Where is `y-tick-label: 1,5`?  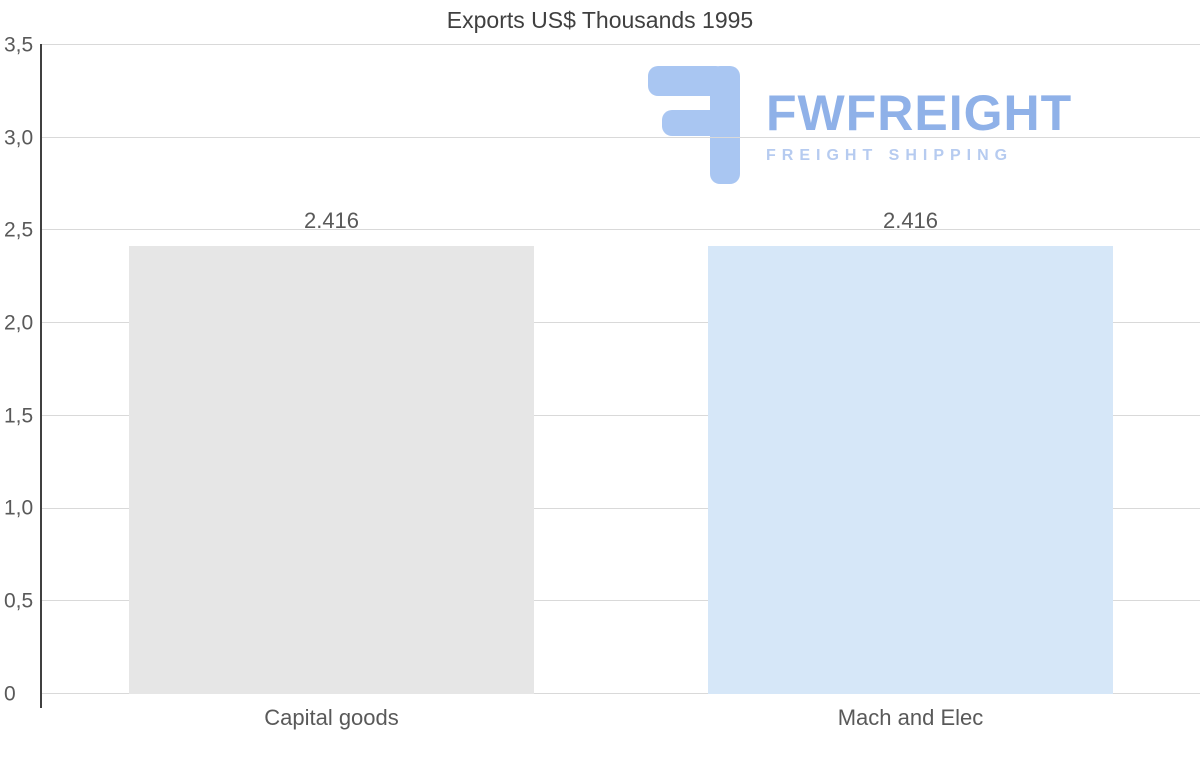 y-tick-label: 1,5 is located at coordinates (19, 416).